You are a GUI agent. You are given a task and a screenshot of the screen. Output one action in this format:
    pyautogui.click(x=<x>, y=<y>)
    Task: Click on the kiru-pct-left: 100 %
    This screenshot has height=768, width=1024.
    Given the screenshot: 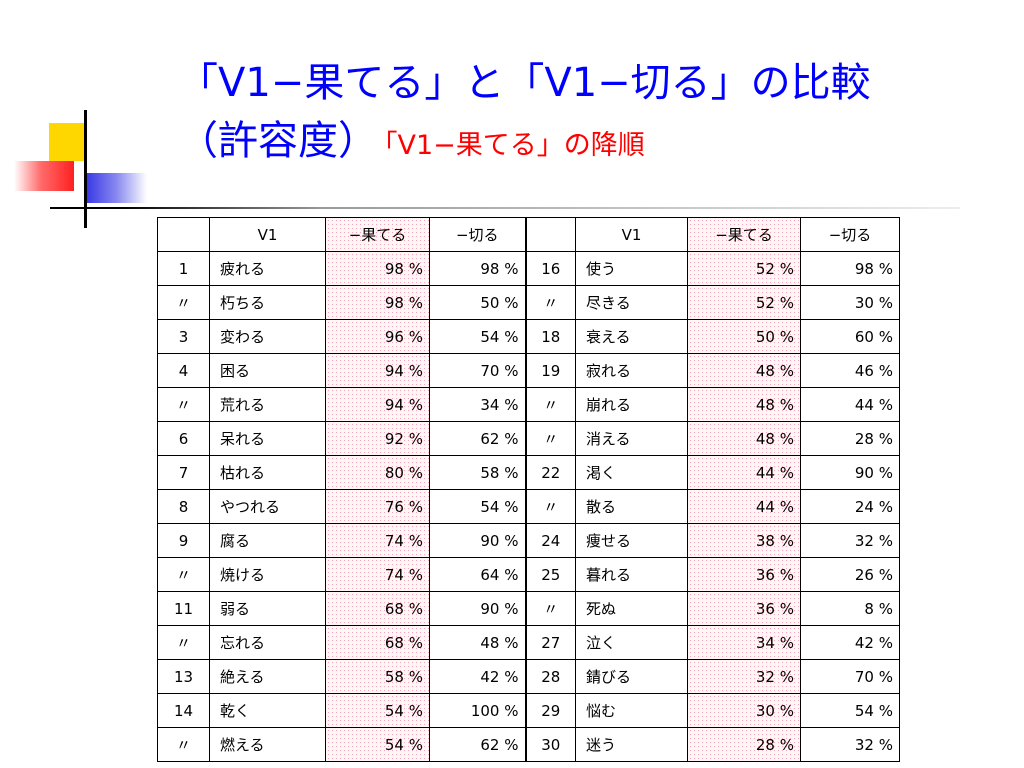 What is the action you would take?
    pyautogui.click(x=477, y=710)
    